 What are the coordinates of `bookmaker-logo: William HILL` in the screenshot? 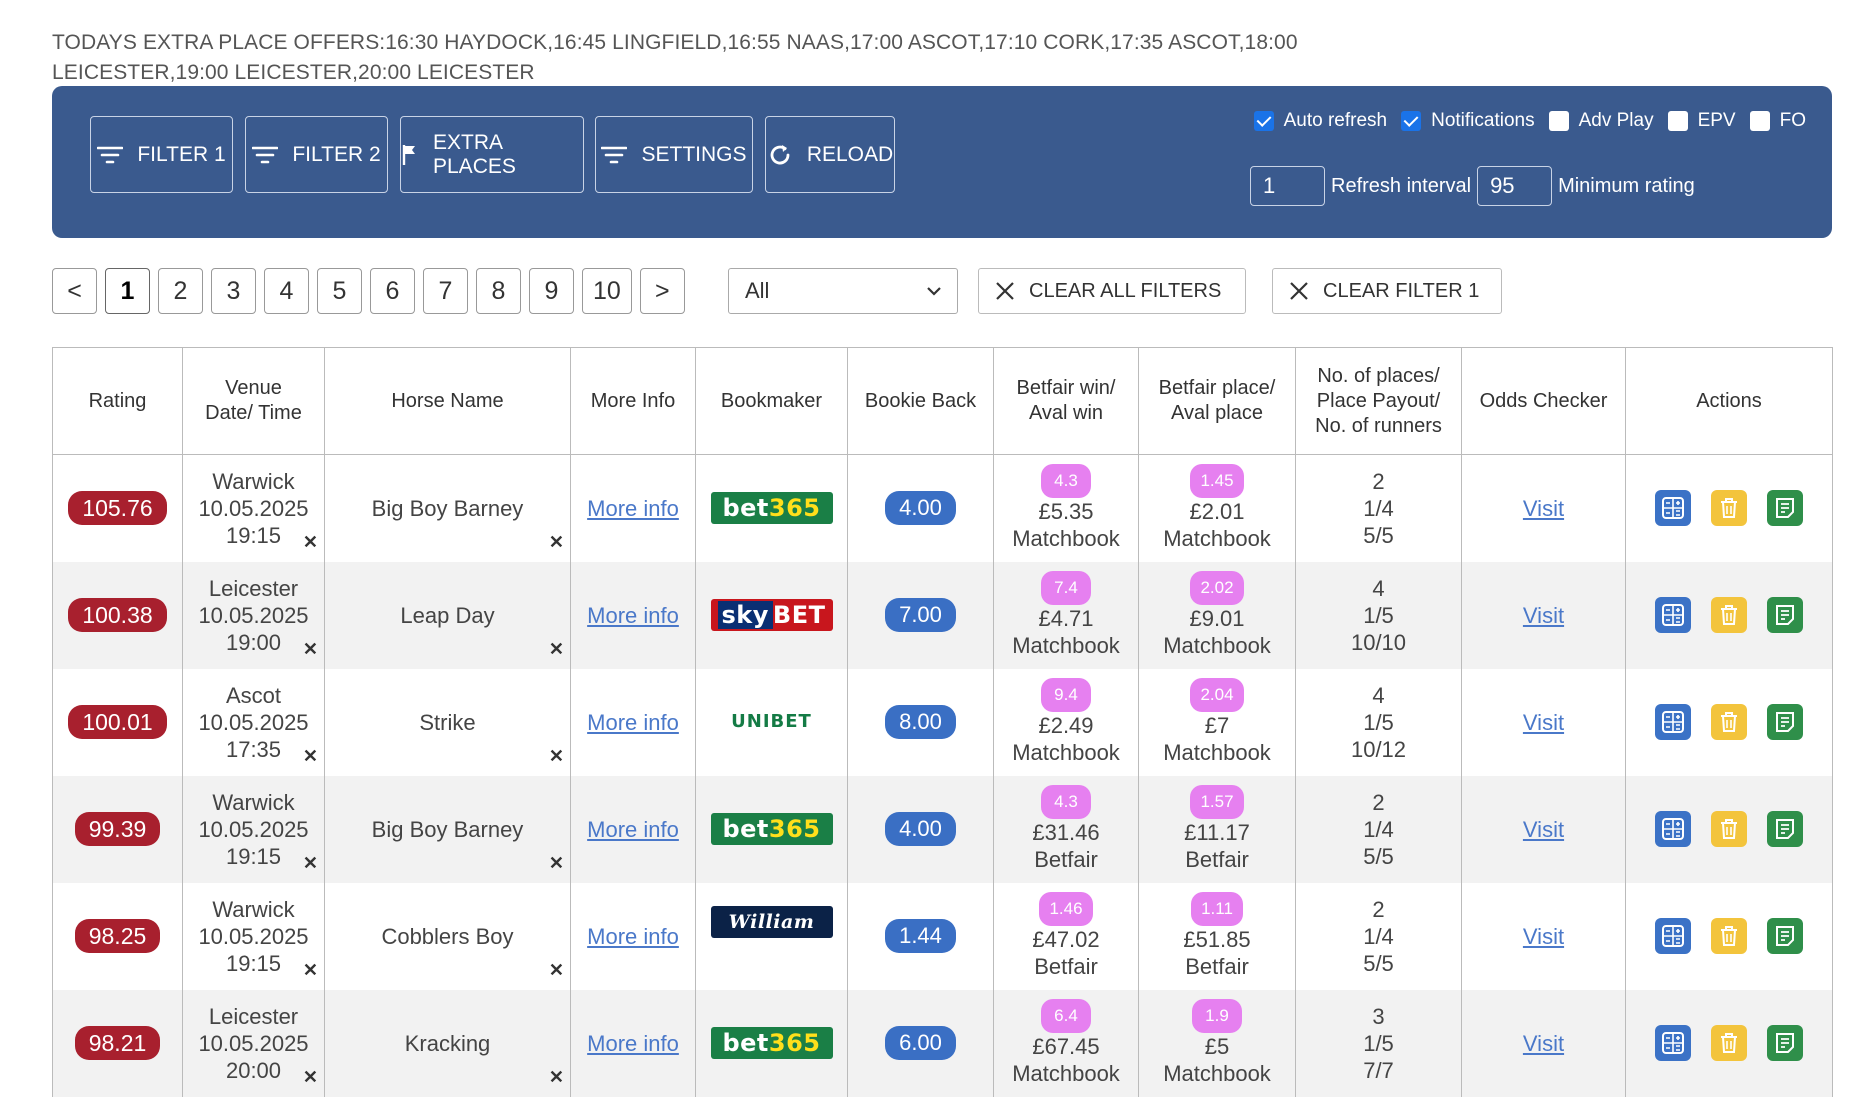 It's located at (771, 935).